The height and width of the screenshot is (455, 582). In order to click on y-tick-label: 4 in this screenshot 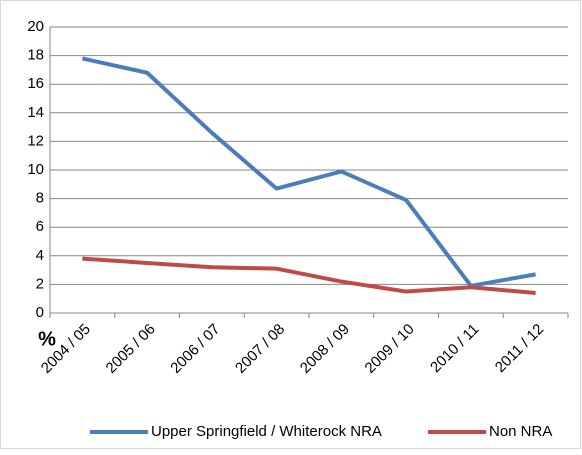, I will do `click(40, 255)`.